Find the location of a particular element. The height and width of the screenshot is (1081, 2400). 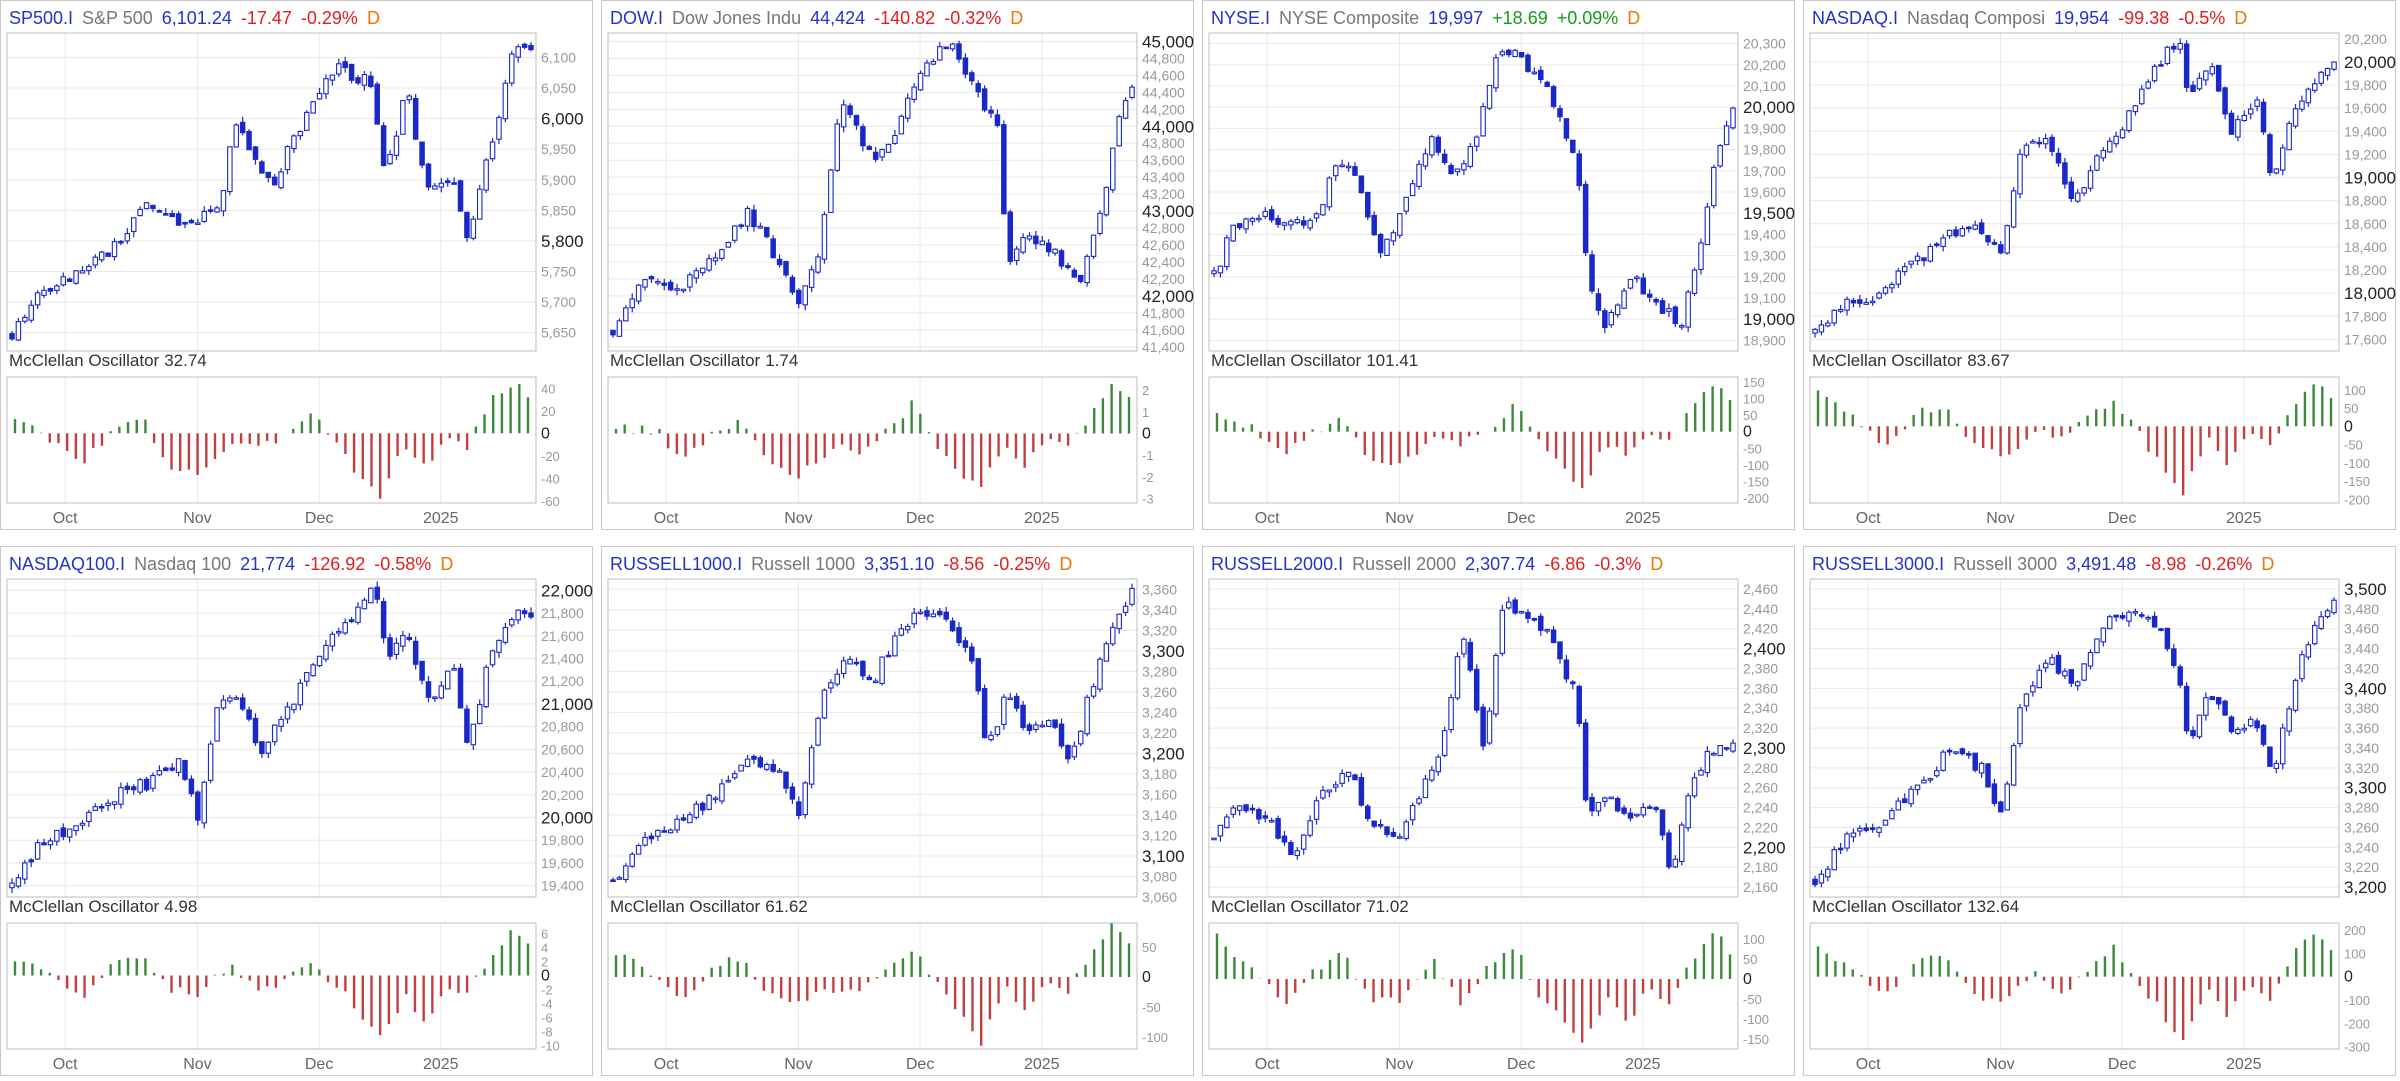

symbol-link: DOW.I is located at coordinates (636, 18).